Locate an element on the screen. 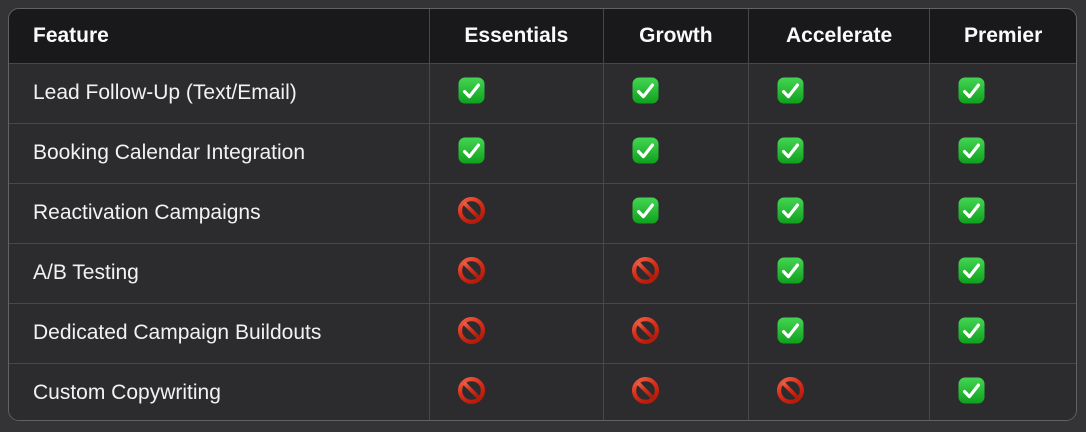 This screenshot has height=432, width=1086. header-accelerate: Accelerate is located at coordinates (839, 36).